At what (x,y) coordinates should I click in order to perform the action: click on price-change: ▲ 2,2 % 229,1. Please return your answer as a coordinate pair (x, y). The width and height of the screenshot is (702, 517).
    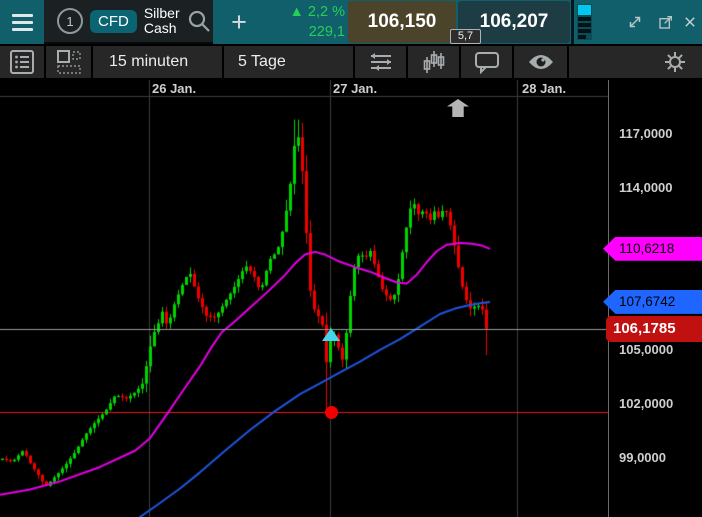
    Looking at the image, I should click on (298, 22).